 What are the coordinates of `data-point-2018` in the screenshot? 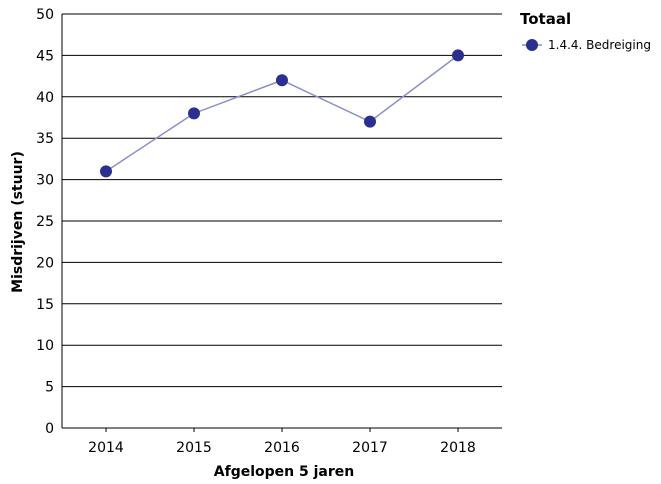 It's located at (458, 55).